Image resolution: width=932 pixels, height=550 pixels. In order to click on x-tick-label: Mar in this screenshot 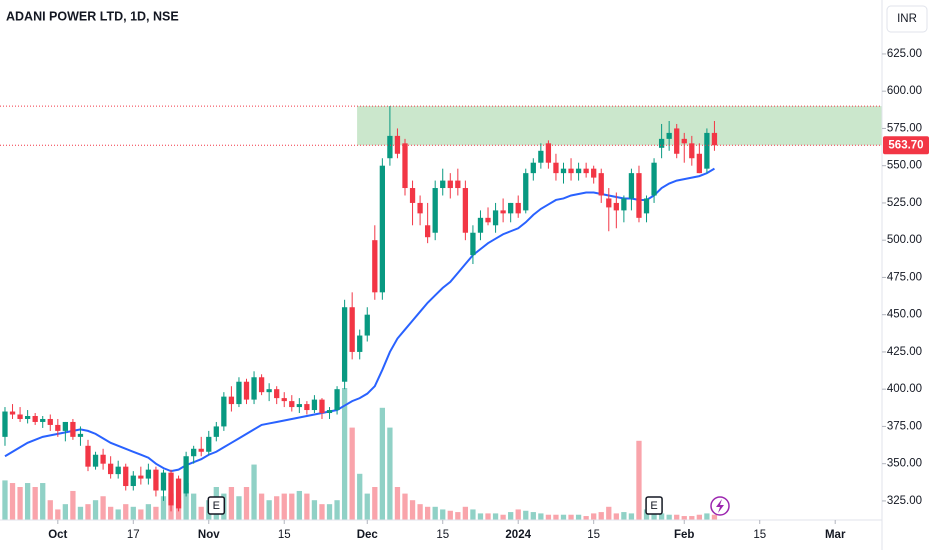, I will do `click(835, 535)`.